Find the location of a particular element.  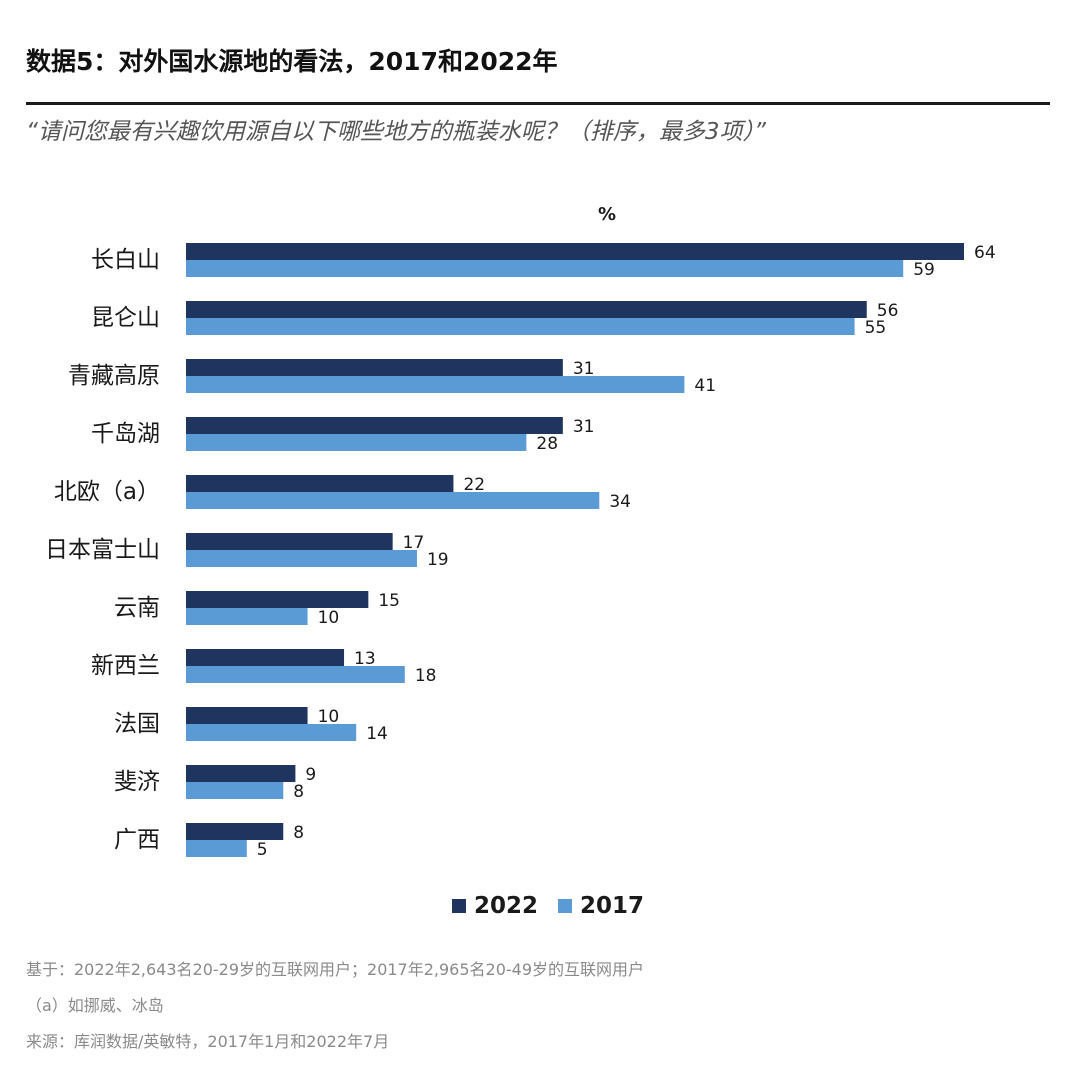

chart-subtitle: “请问您最有兴趣饮用源自以下哪些地方的瓶装水呢？（排序，最多3项）” is located at coordinates (396, 132).